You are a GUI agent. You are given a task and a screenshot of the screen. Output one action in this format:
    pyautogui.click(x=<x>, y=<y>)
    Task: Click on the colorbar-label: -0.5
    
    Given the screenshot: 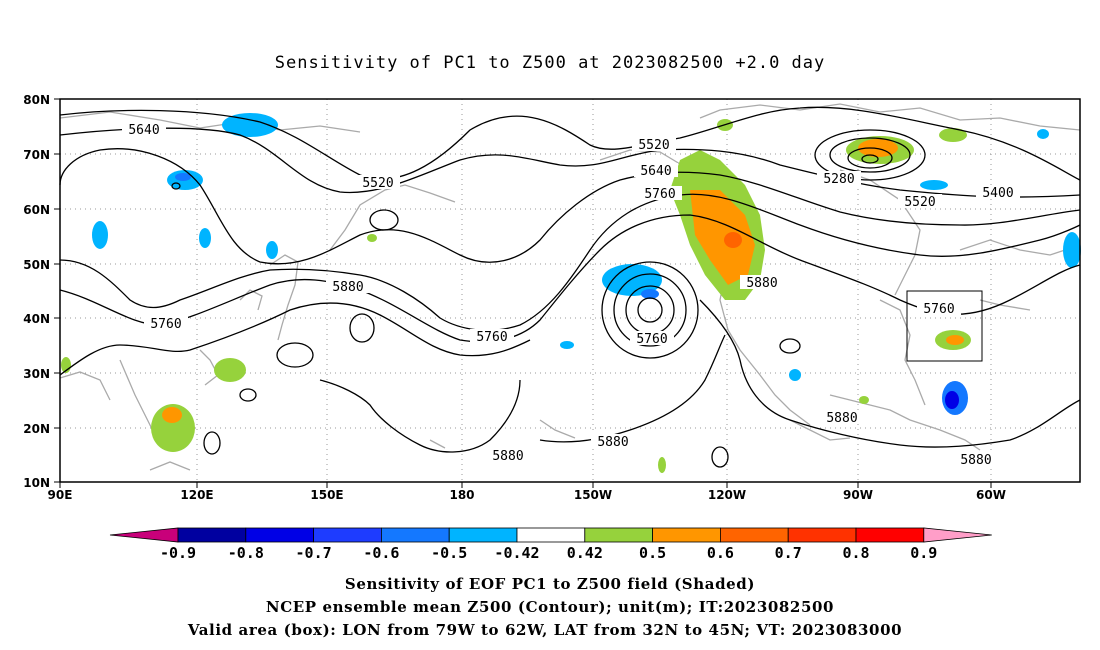 What is the action you would take?
    pyautogui.click(x=449, y=553)
    